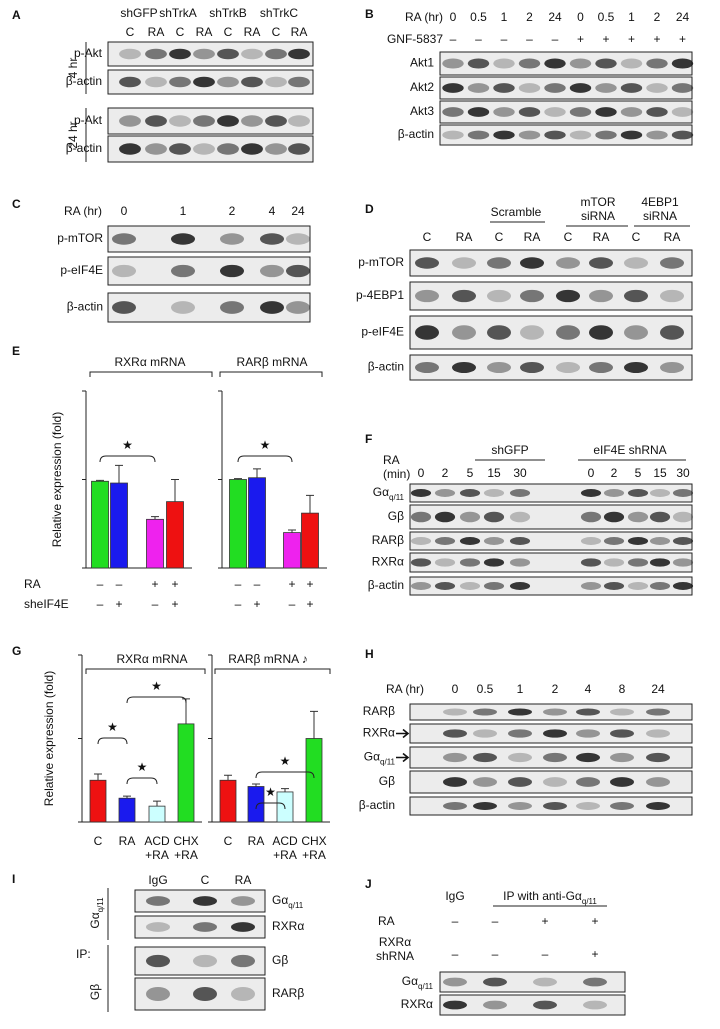 The width and height of the screenshot is (720, 1029). What do you see at coordinates (151, 374) in the screenshot?
I see `title-bracket` at bounding box center [151, 374].